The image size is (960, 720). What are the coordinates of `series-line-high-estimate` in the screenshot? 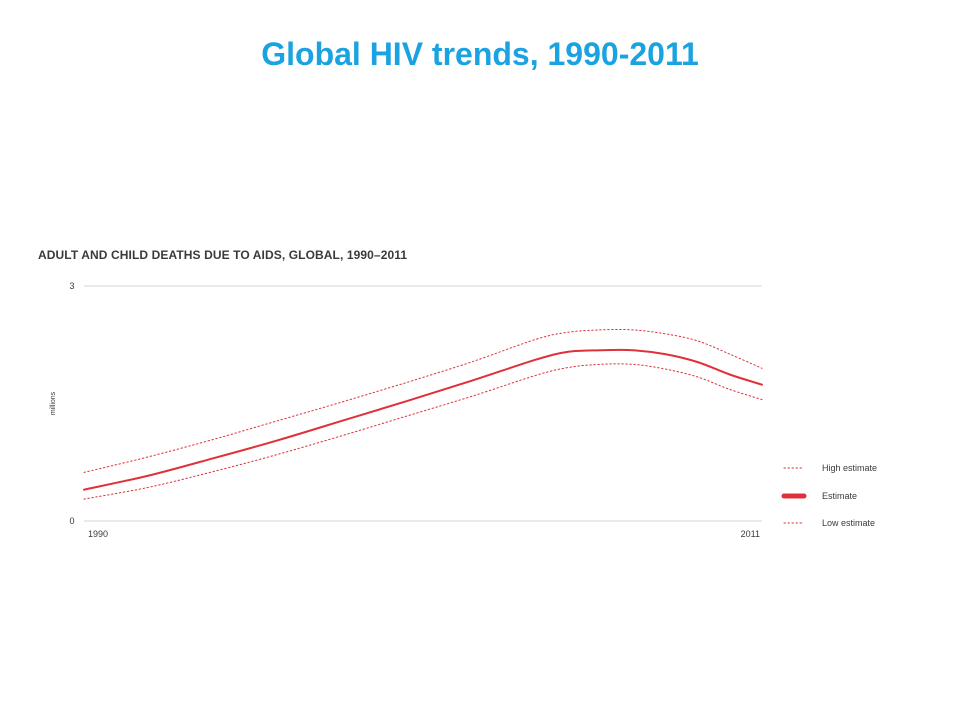 It's located at (423, 400).